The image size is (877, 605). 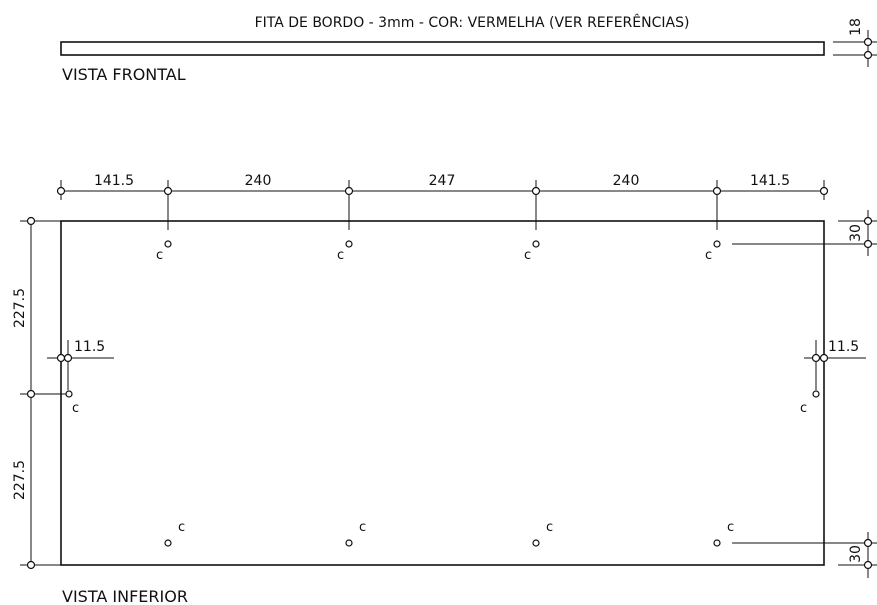 I want to click on right-bottom-offset-value: 30, so click(x=856, y=554).